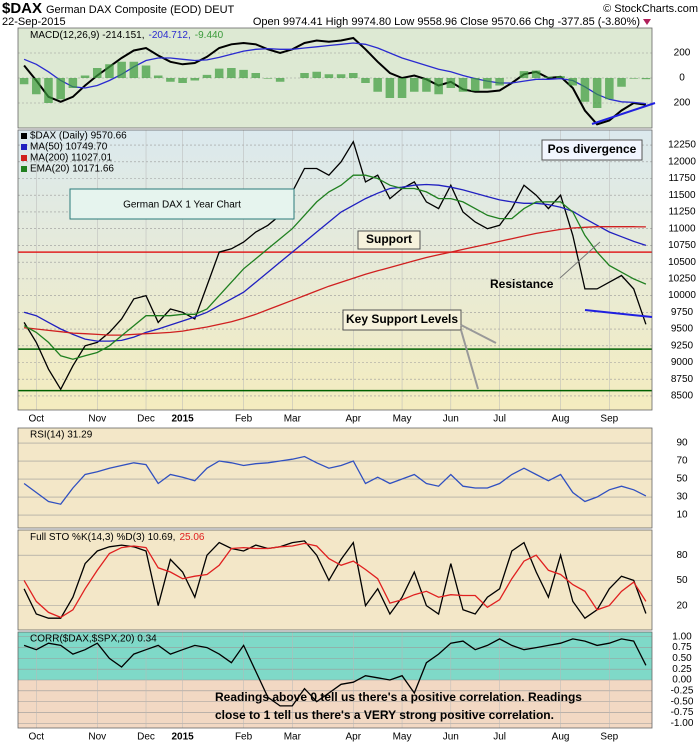  What do you see at coordinates (87, 35) in the screenshot?
I see `legend-entry: MACD(12,26,9) -214.151,` at bounding box center [87, 35].